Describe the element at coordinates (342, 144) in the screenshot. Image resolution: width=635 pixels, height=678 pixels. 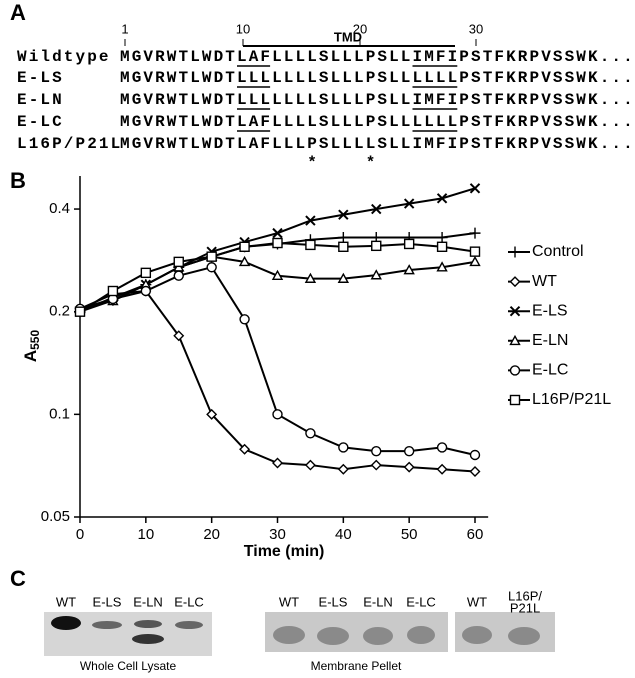
I see `sequence: LLLPSLLLLSLL` at that location.